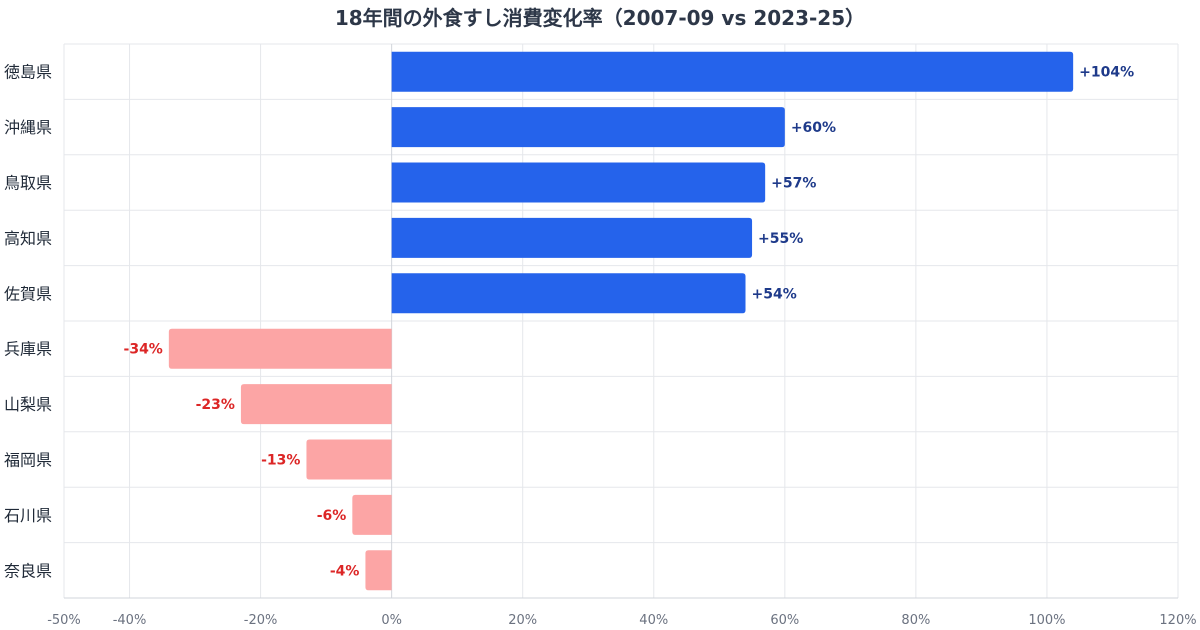  Describe the element at coordinates (1046, 620) in the screenshot. I see `x-tick-label: 100%` at that location.